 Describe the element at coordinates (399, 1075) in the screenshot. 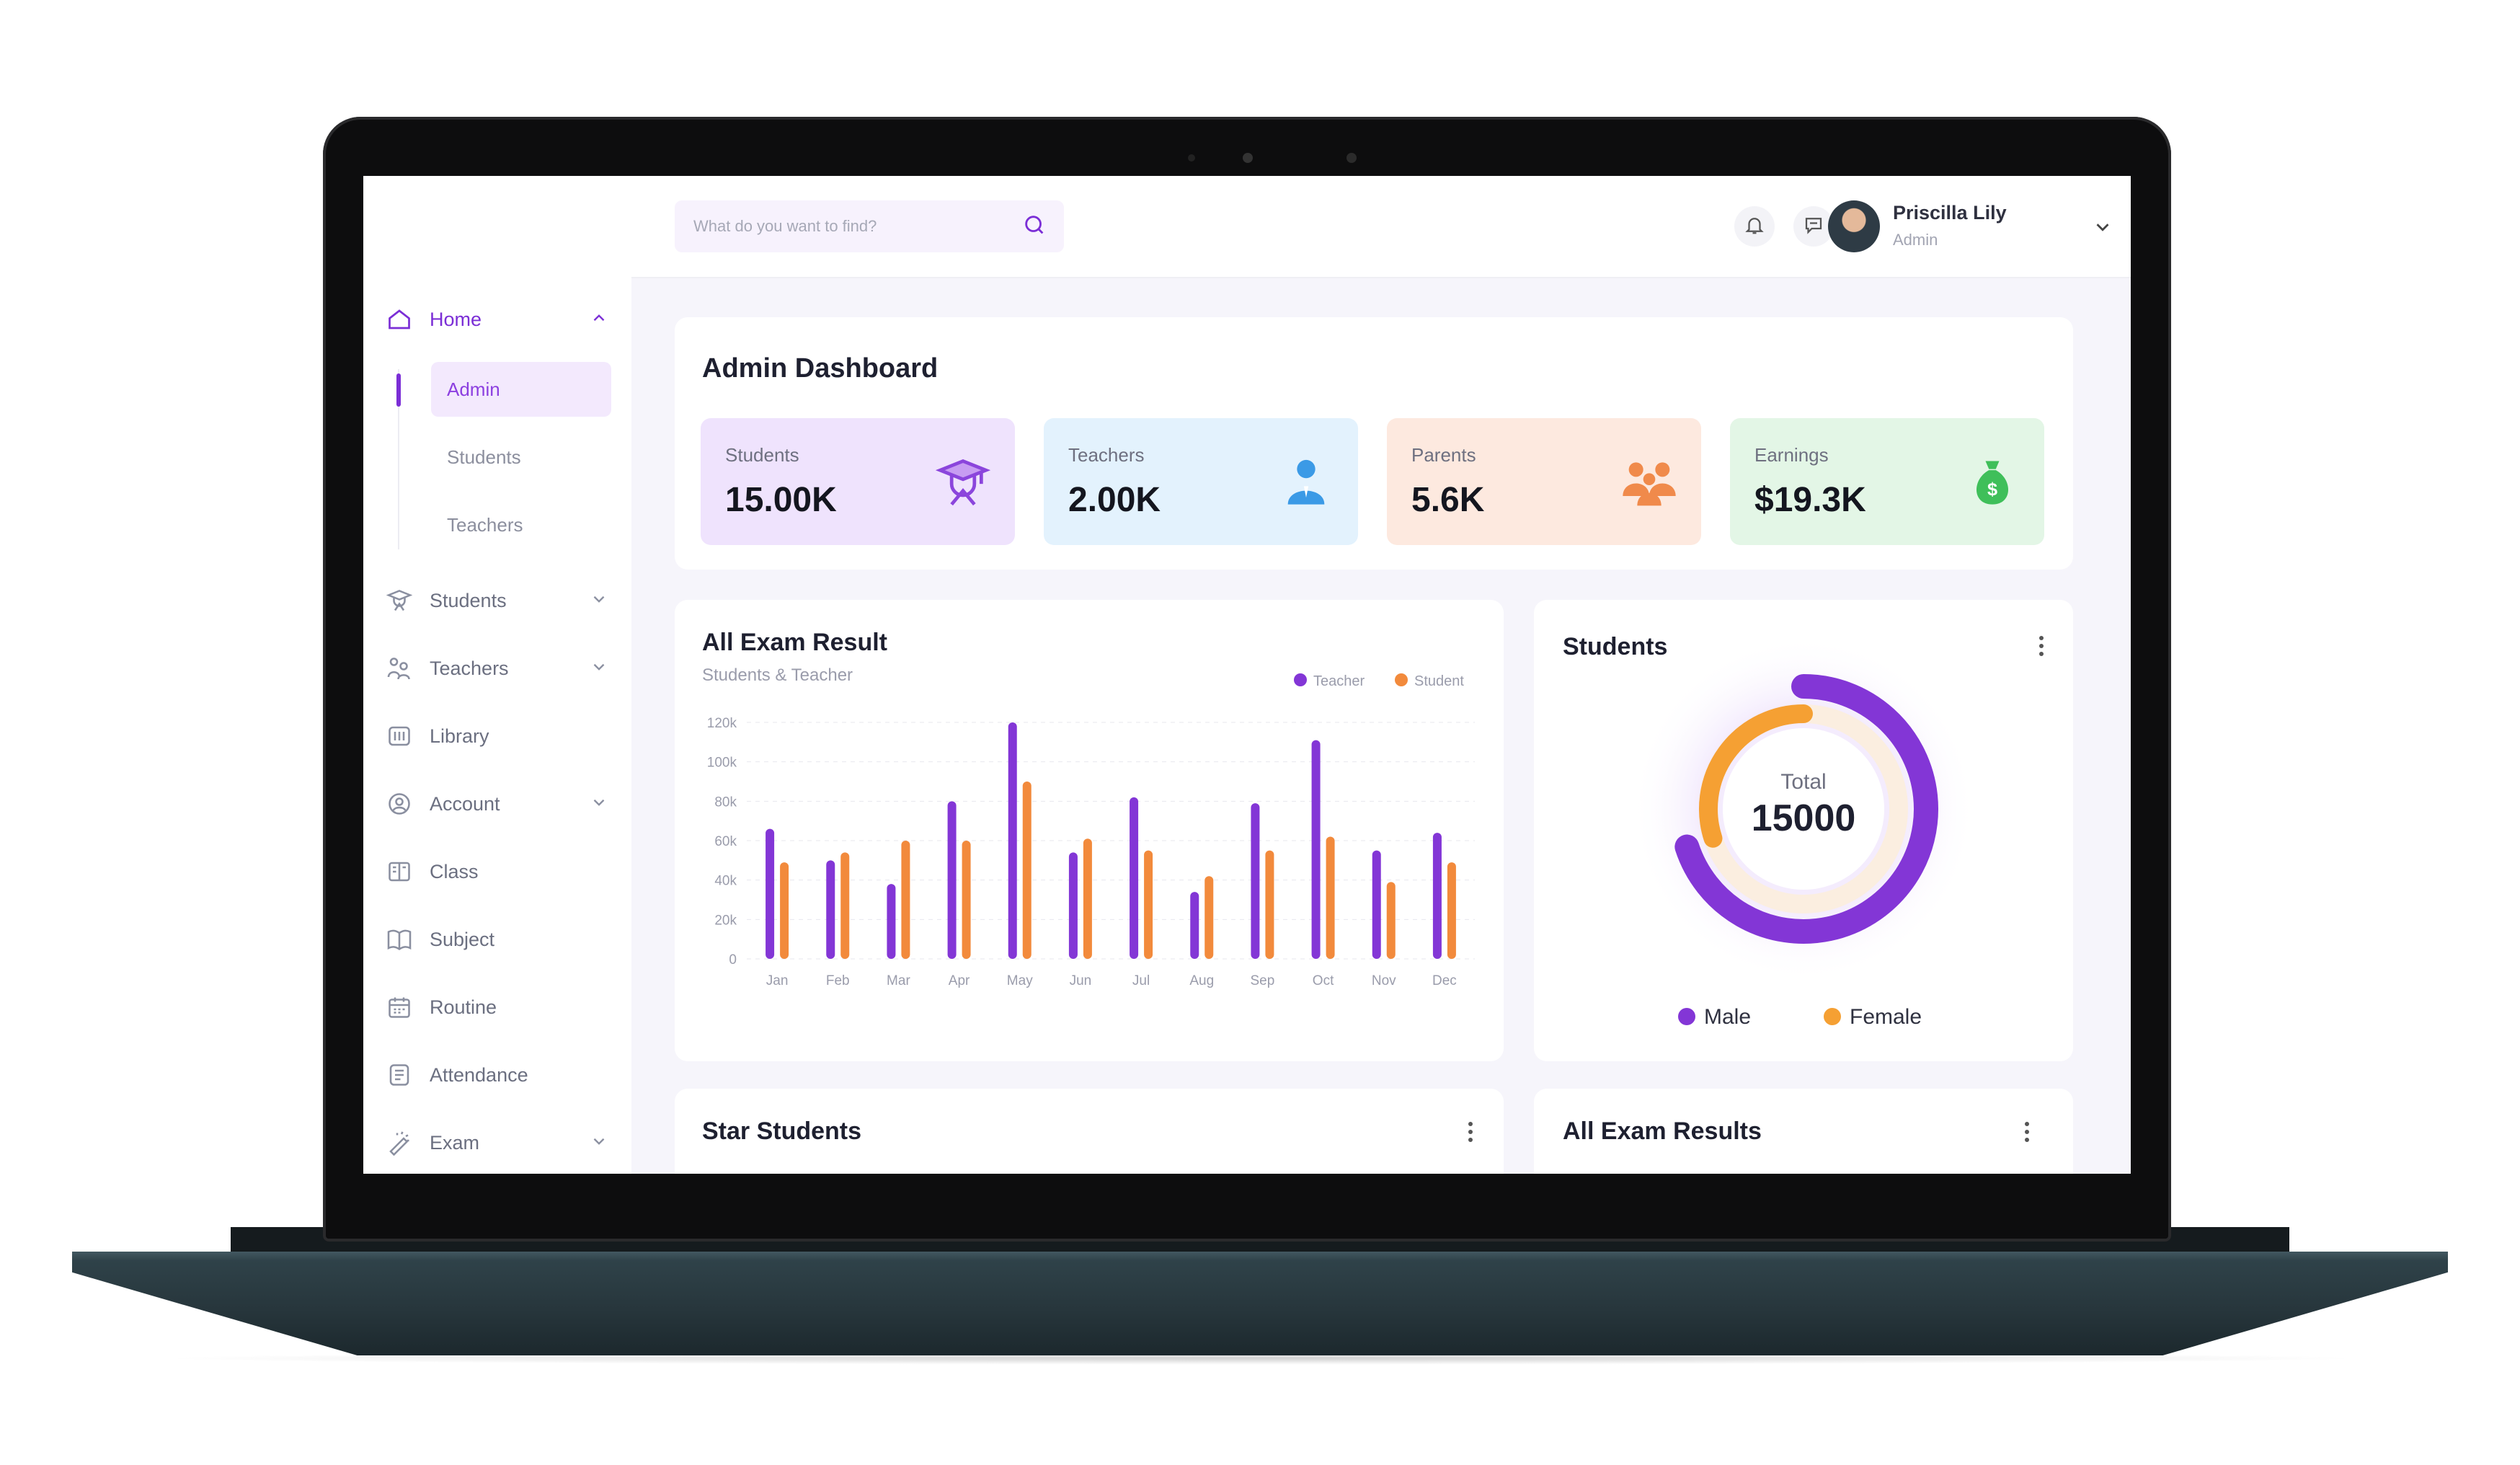

I see `attendance-icon` at that location.